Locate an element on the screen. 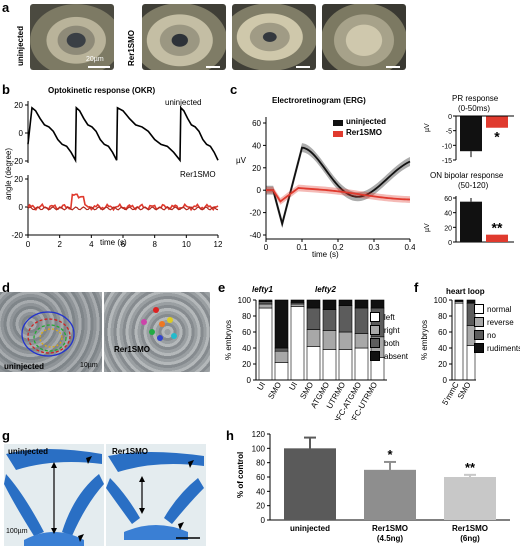 The image size is (520, 548). erg-xtick-label: 0 is located at coordinates (266, 247).